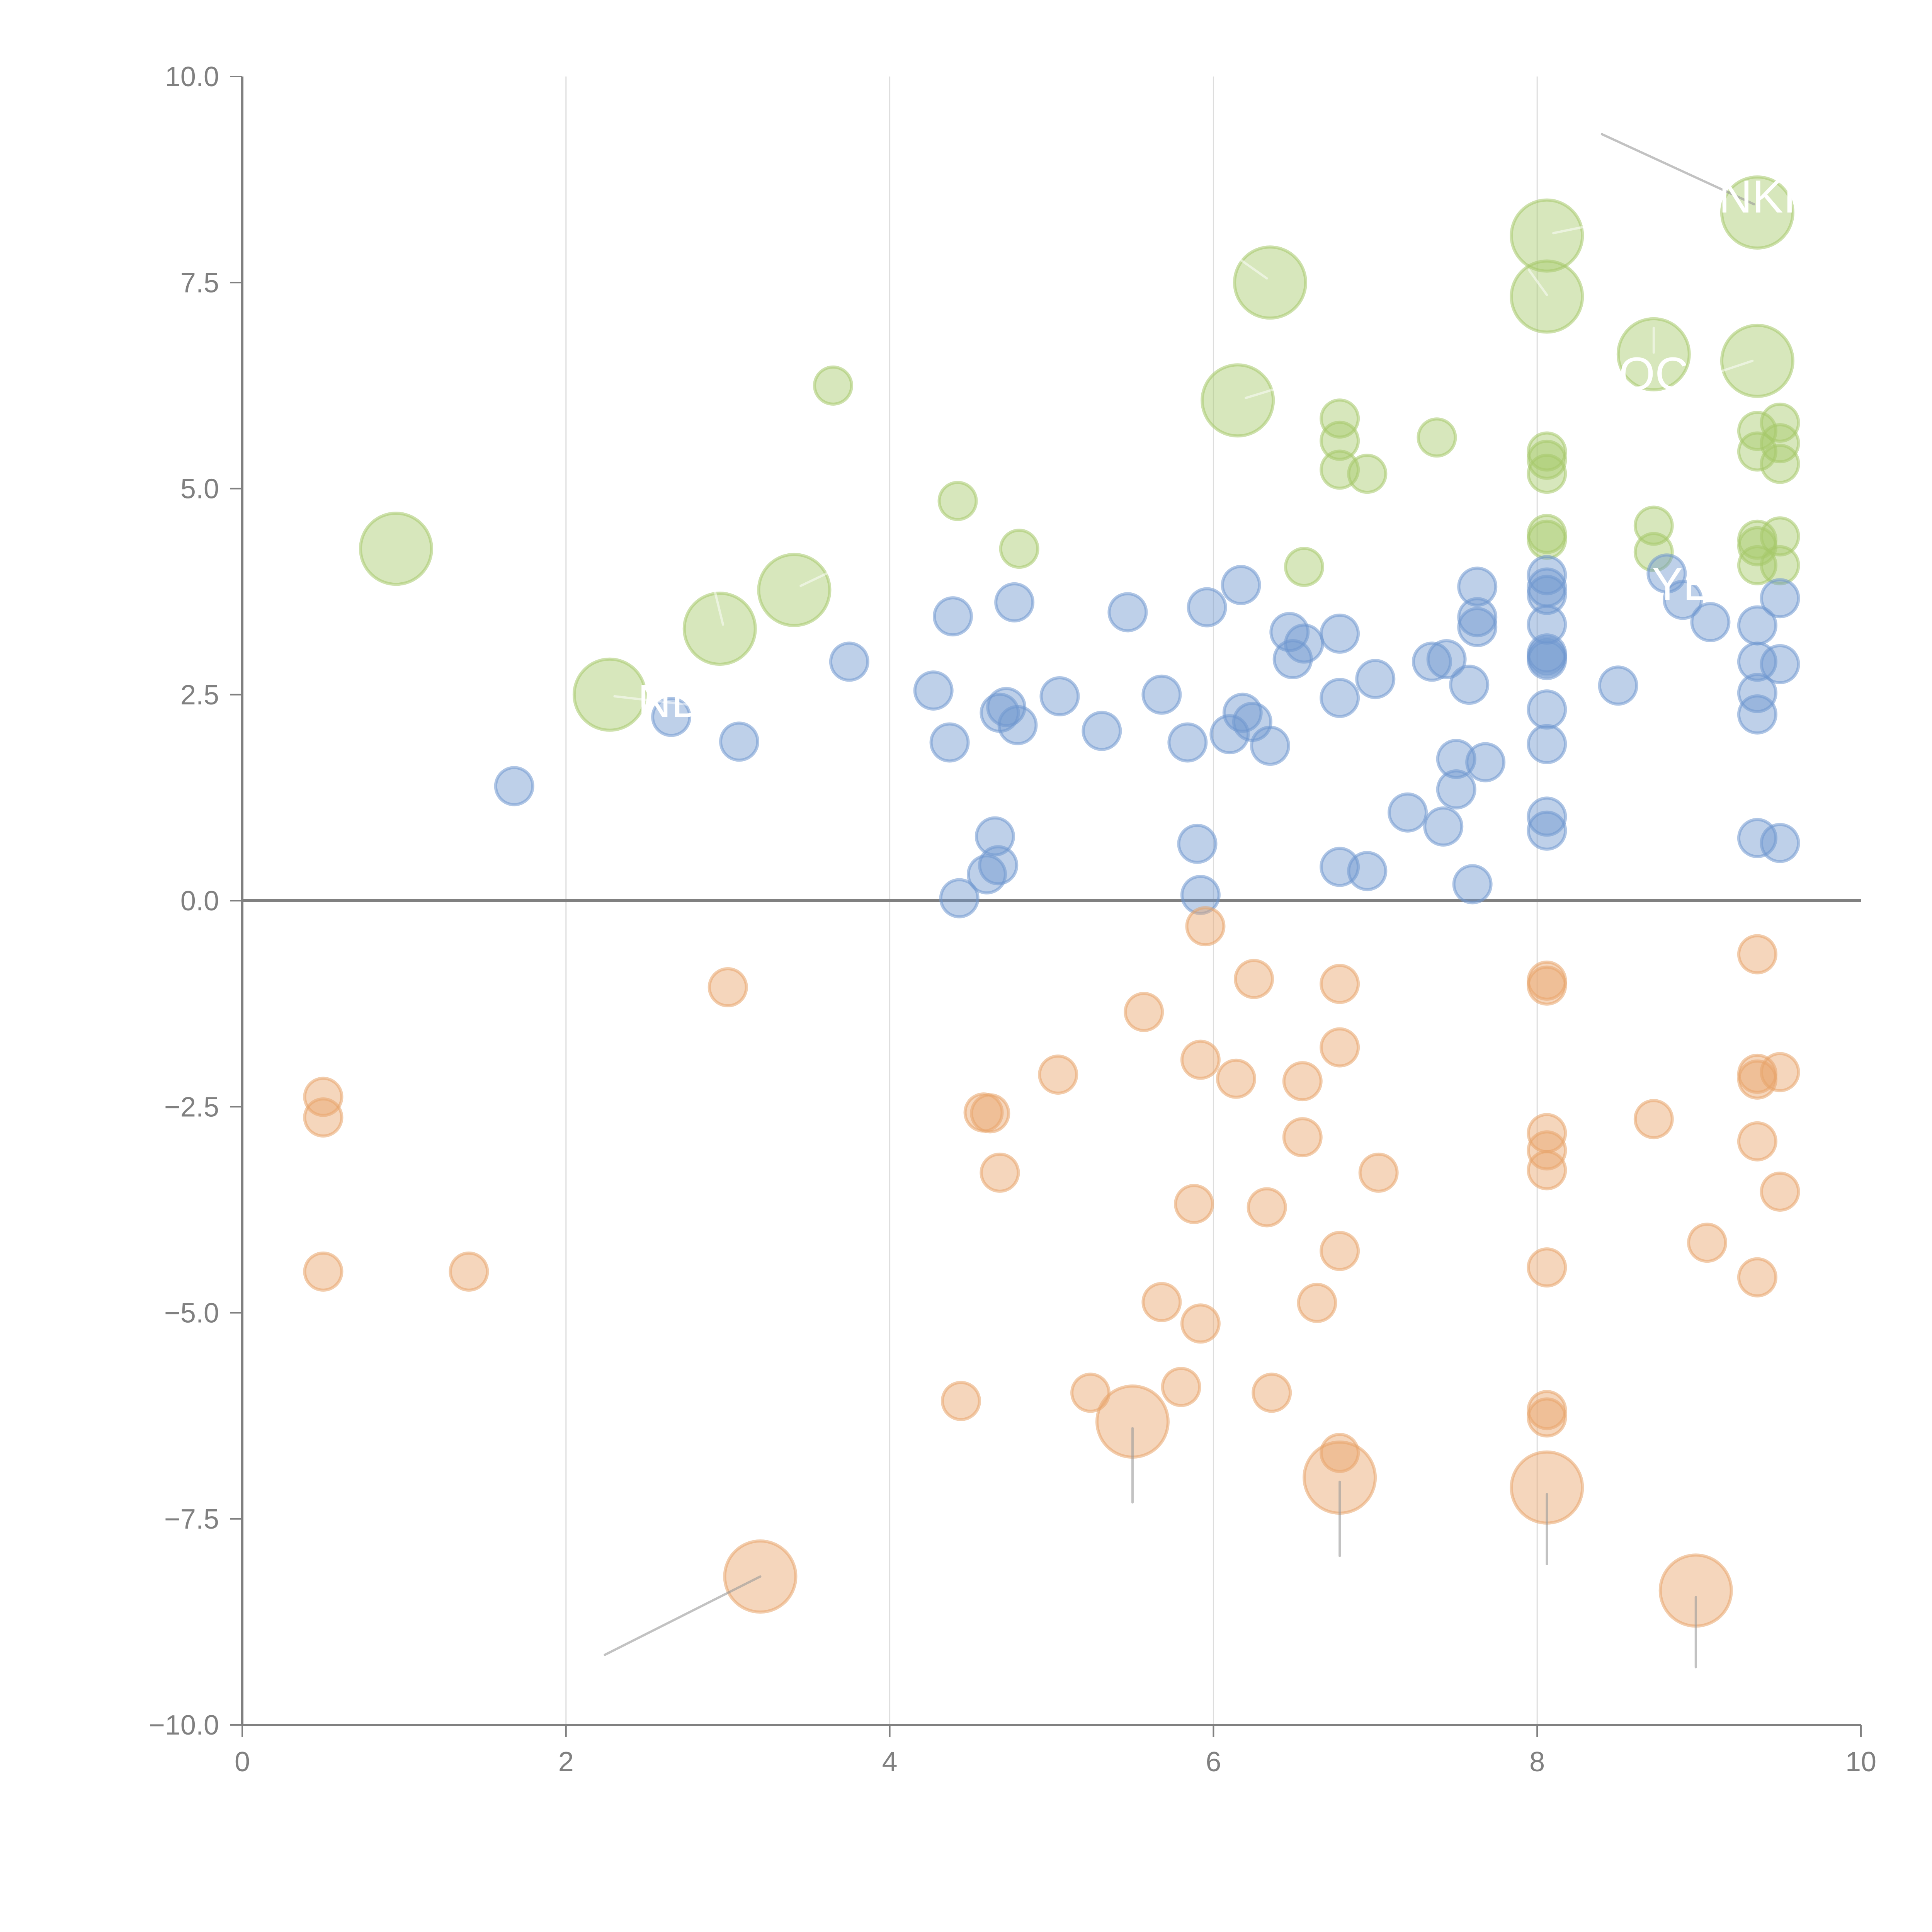 This screenshot has height=1932, width=1932. Describe the element at coordinates (184, 1726) in the screenshot. I see `y-tick-label: −10.0` at that location.